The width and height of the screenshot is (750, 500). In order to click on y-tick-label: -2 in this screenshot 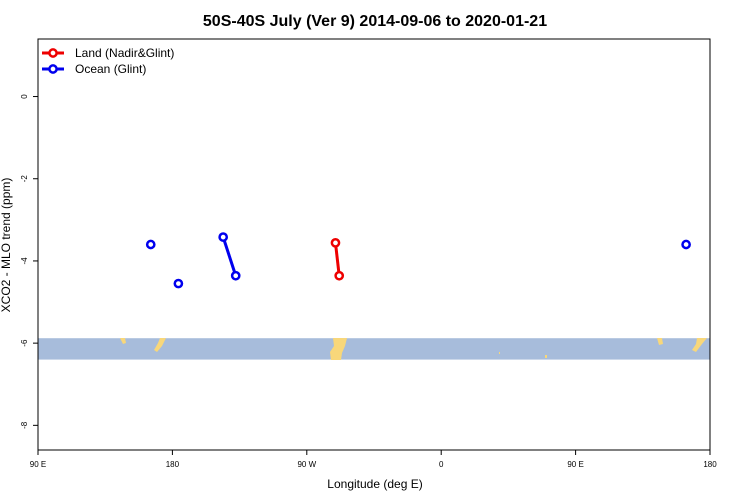, I will do `click(24, 179)`.